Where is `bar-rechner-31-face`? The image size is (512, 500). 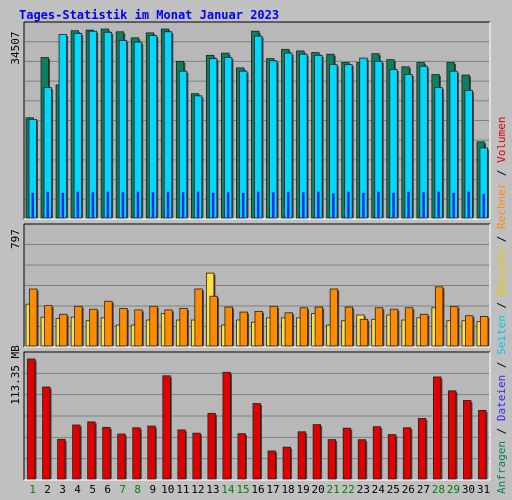 bar-rechner-31-face is located at coordinates (484, 331).